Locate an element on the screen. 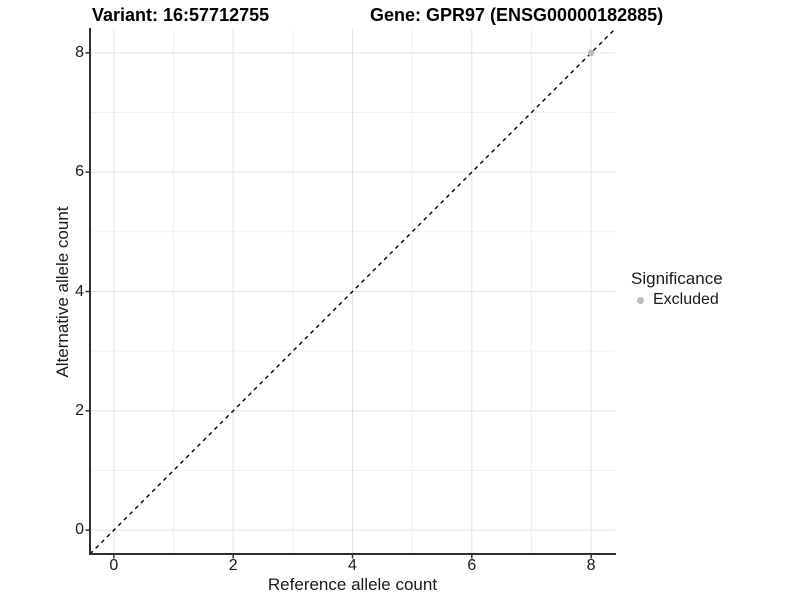 Image resolution: width=800 pixels, height=600 pixels. y-axis-title: Alternative allele count is located at coordinates (62, 292).